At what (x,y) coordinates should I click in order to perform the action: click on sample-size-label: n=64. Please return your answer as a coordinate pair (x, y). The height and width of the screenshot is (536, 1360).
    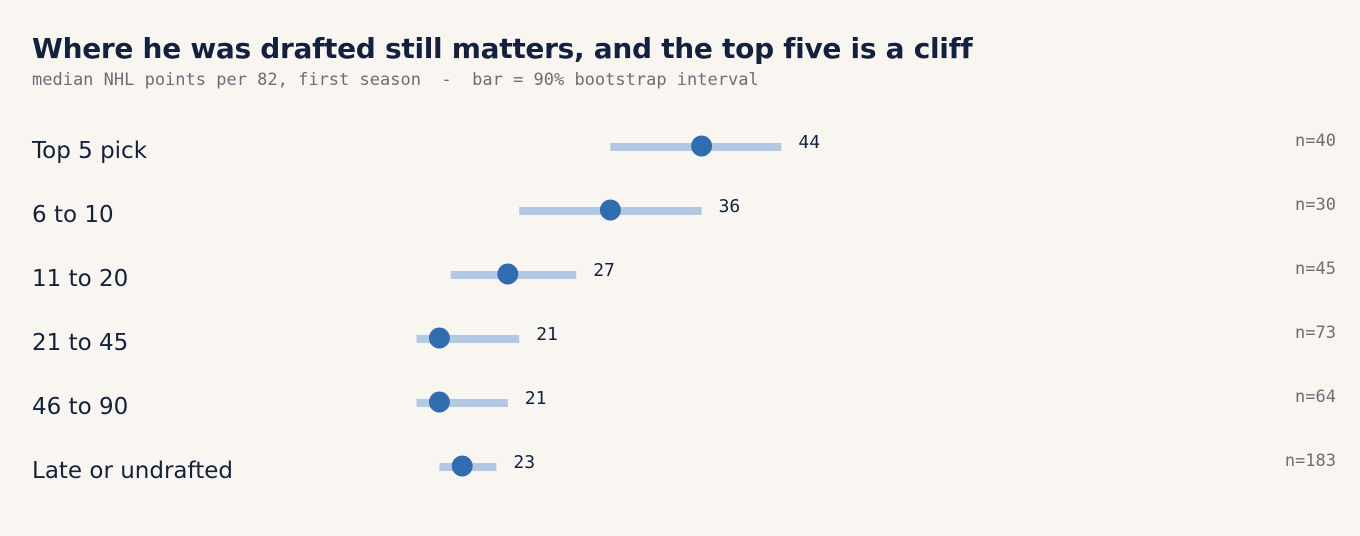
    Looking at the image, I should click on (1315, 397).